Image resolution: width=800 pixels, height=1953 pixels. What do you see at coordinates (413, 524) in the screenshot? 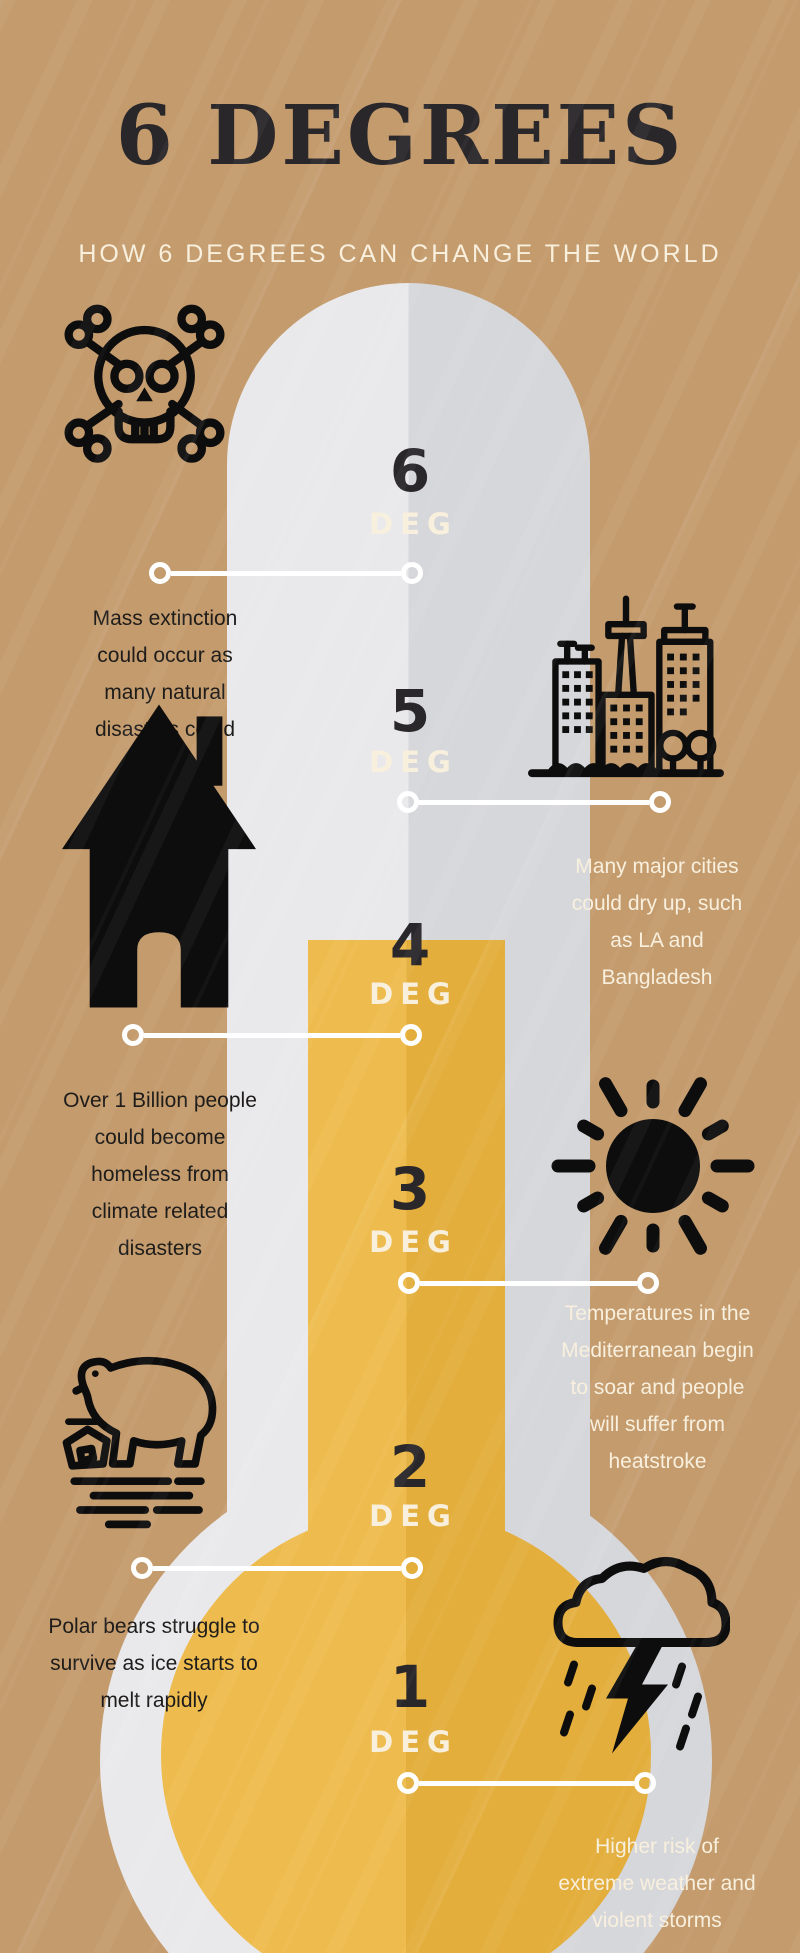
I see `degree-6-unit: DEG` at bounding box center [413, 524].